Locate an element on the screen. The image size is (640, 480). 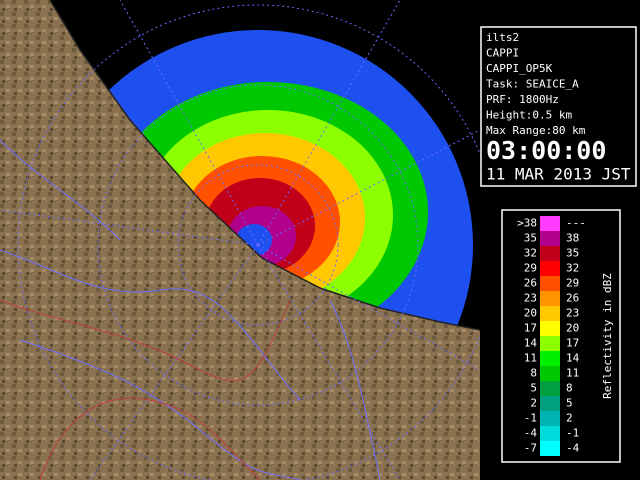
info-line: CAPPI is located at coordinates (502, 53).